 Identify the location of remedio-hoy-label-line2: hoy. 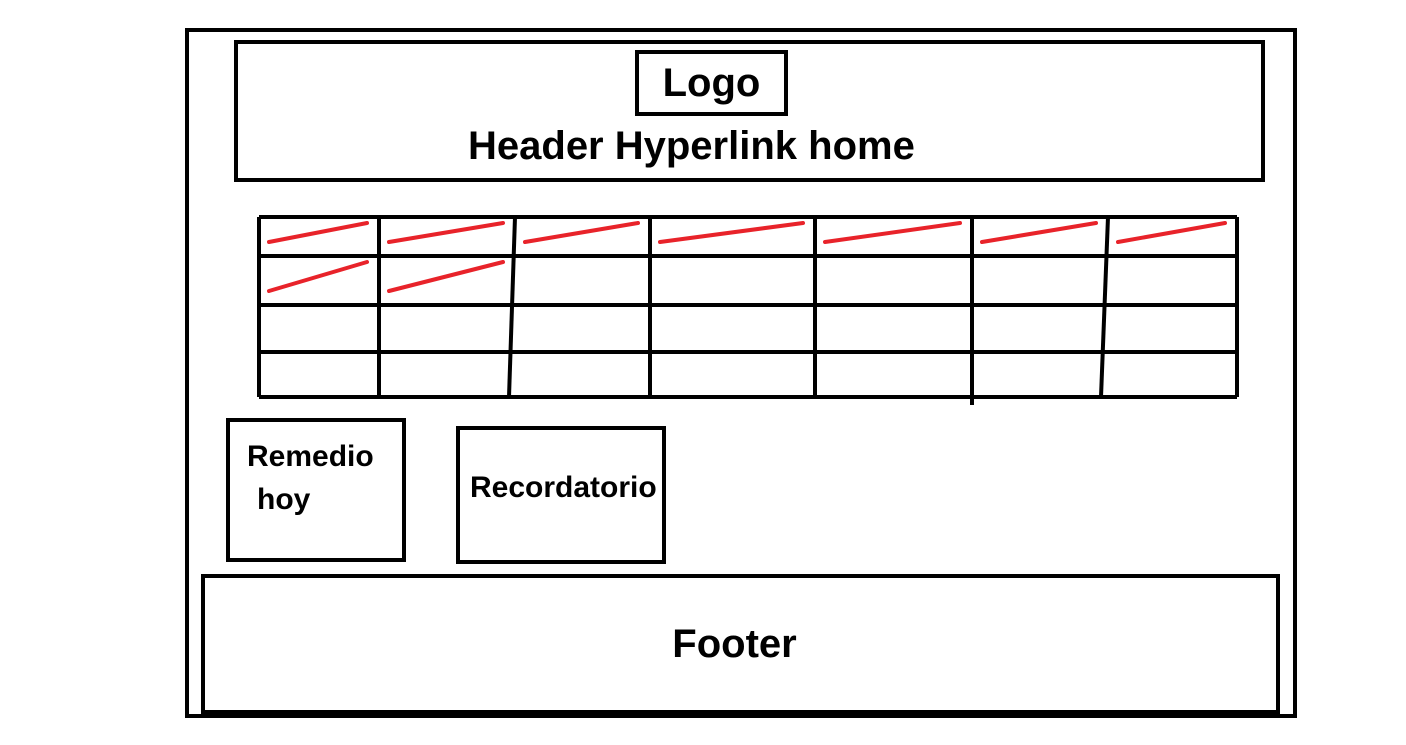
(284, 499).